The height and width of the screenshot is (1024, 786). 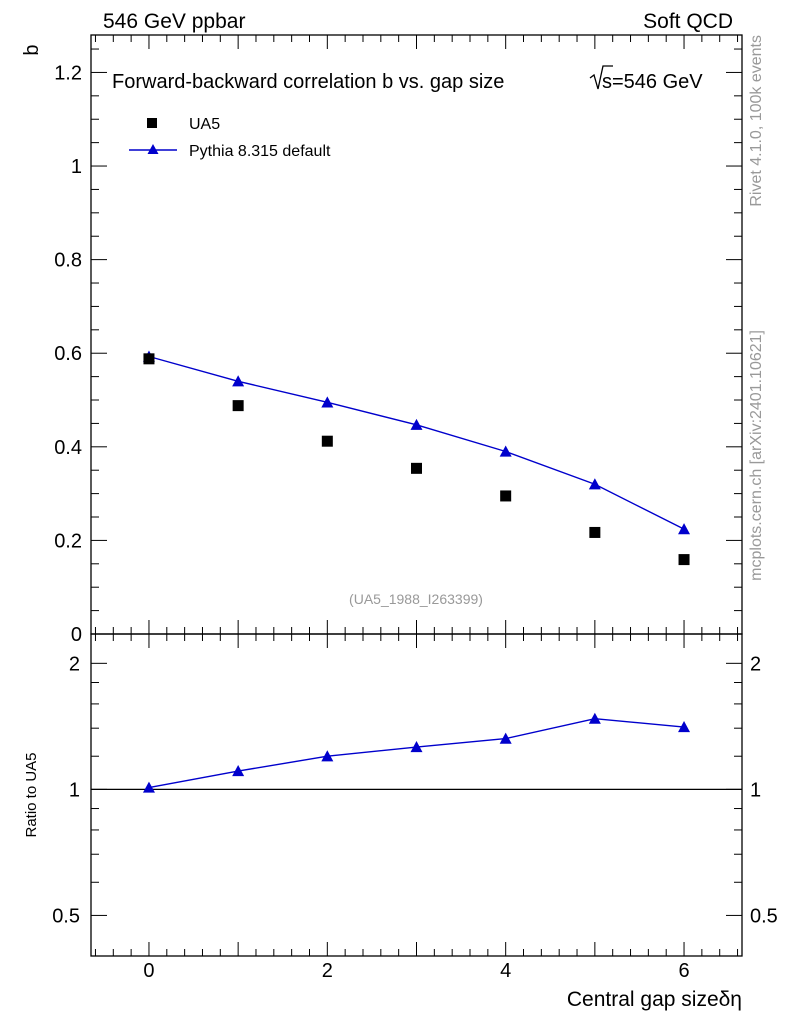 I want to click on sqrt-s-symbol: s=546 GeV, so click(x=646, y=79).